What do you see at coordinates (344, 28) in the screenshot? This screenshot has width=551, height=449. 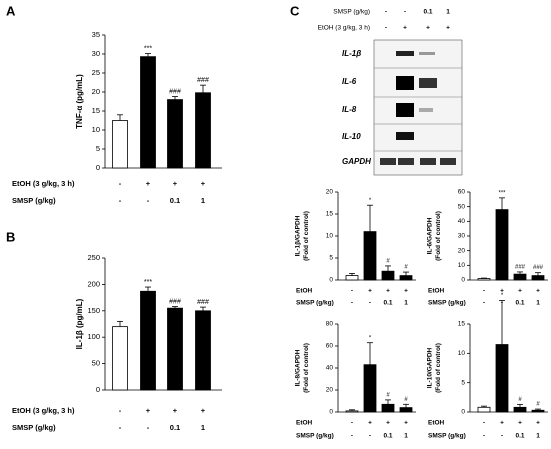 I see `blot-row-label: EtOH (3 g/kg, 3 h)` at bounding box center [344, 28].